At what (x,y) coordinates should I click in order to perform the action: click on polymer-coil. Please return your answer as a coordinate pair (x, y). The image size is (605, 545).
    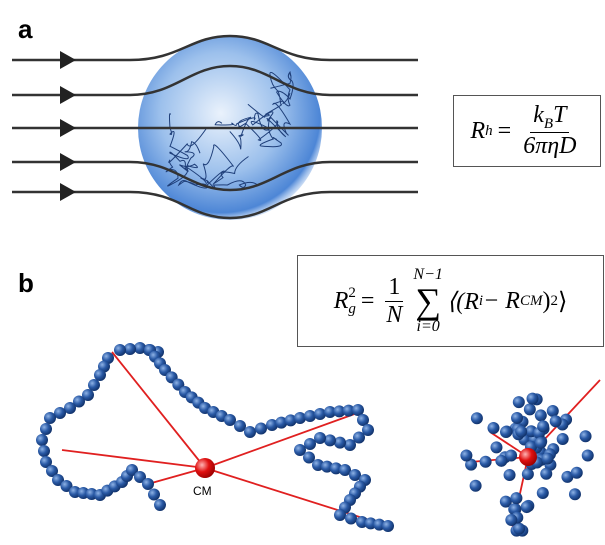
    Looking at the image, I should click on (229, 129).